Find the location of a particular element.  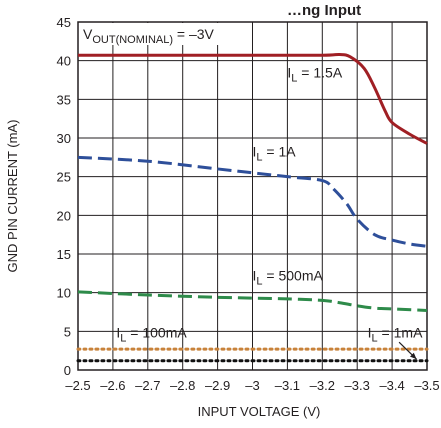

x-axis-title: INPUT VOLTAGE (V) is located at coordinates (259, 411).